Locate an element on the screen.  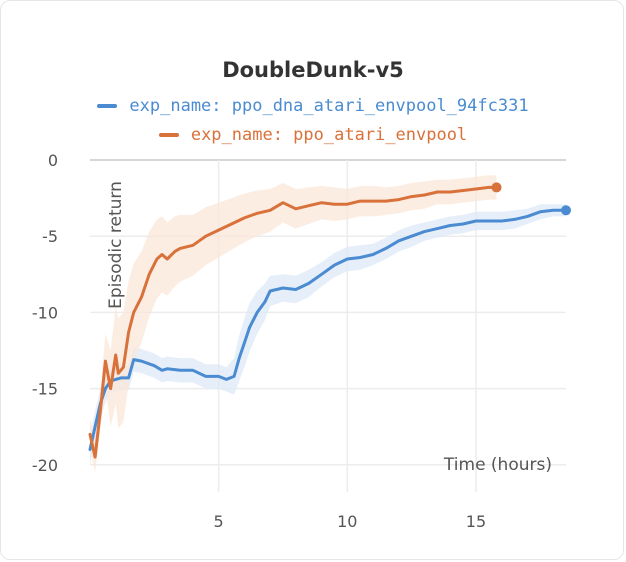
legend-label: exp_name: ppo_dna_atari_envpool_94fc331 is located at coordinates (329, 106).